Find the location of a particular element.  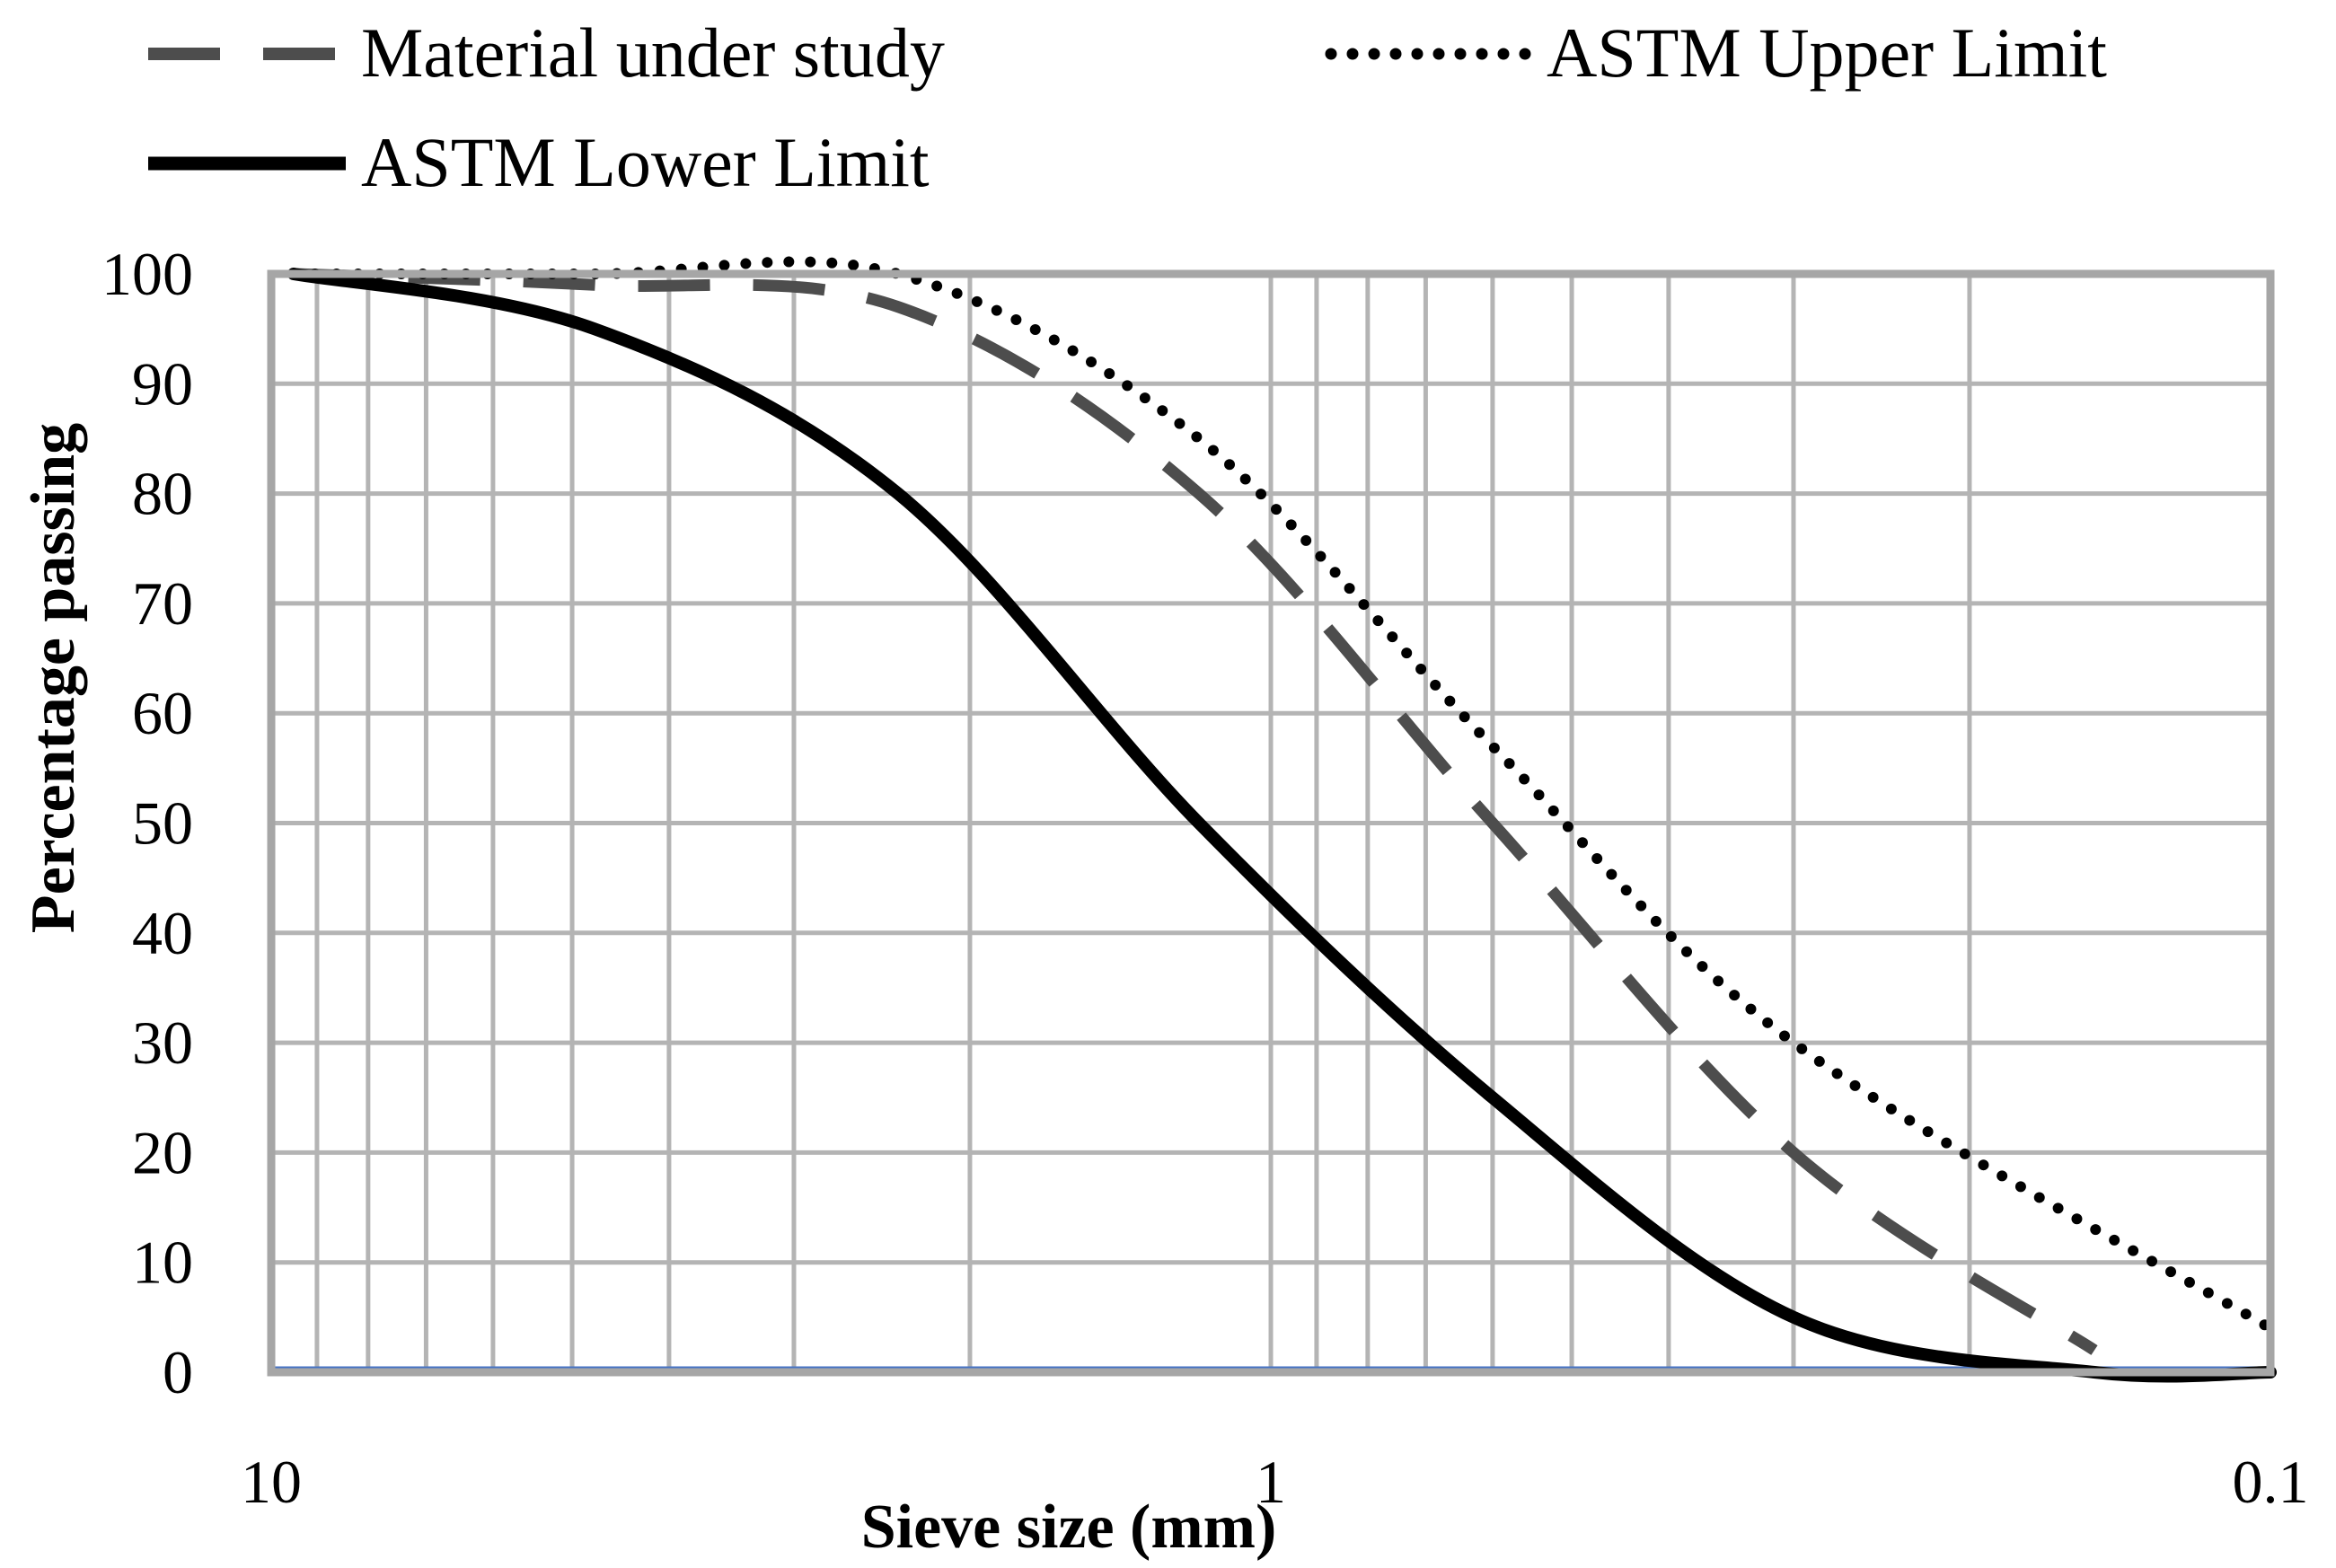

legend-item-lower-limit: ASTM Lower Limit is located at coordinates (539, 162).